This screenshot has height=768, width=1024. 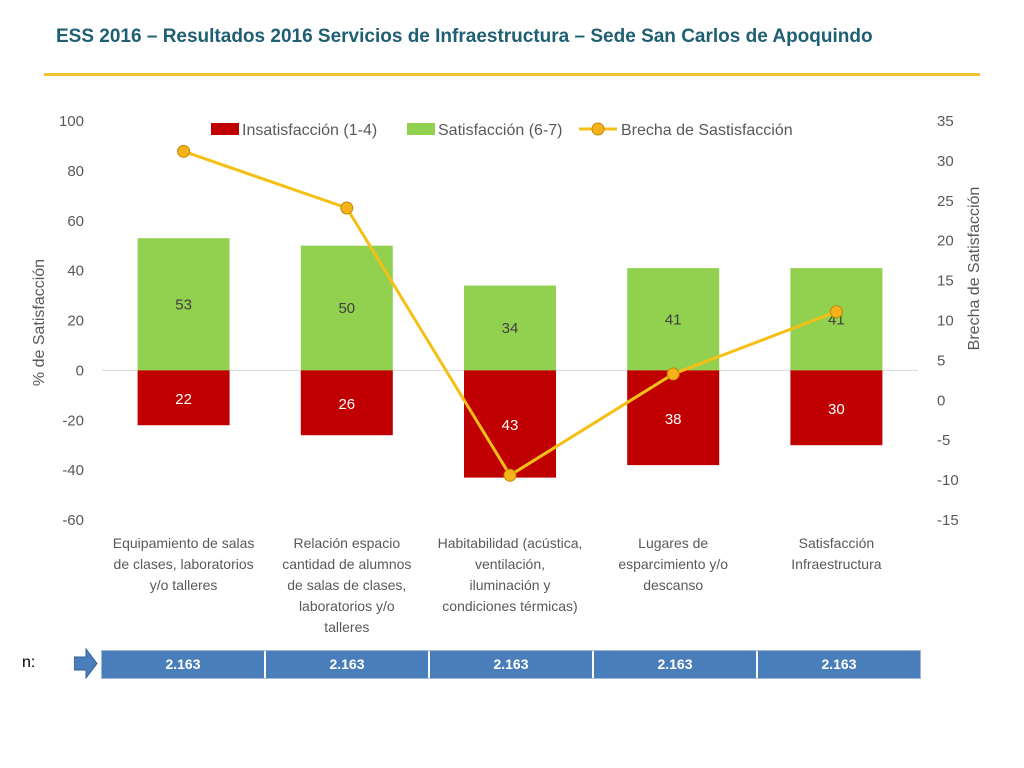 I want to click on bar-insatisfaccion-label: 22, so click(x=183, y=399).